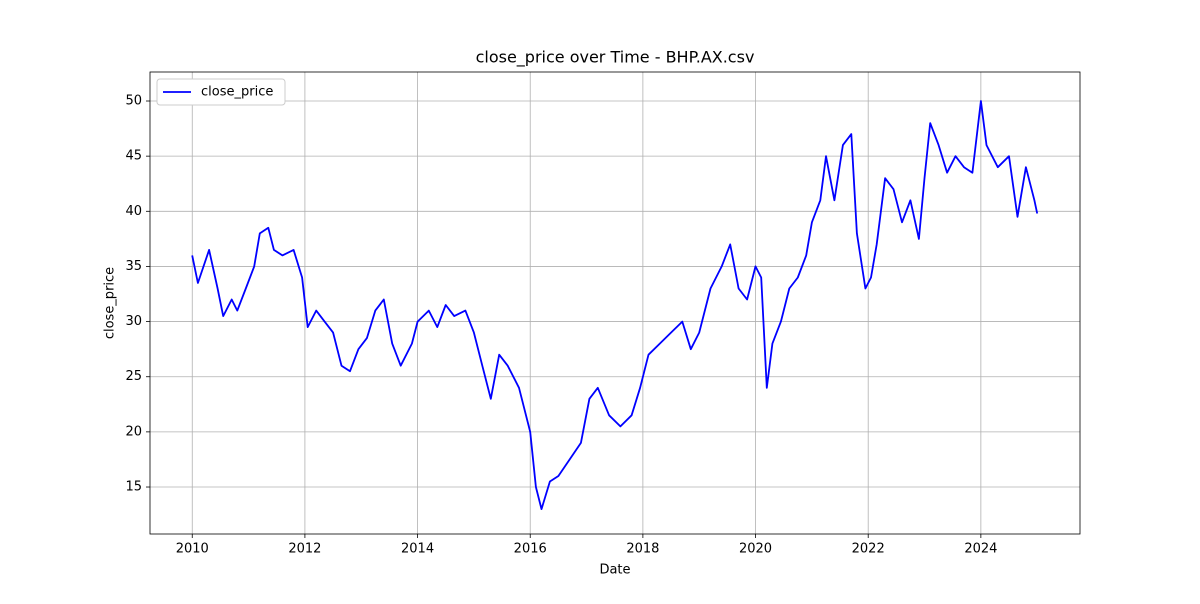 The width and height of the screenshot is (1200, 604). What do you see at coordinates (304, 549) in the screenshot?
I see `x-tick-label: 2012` at bounding box center [304, 549].